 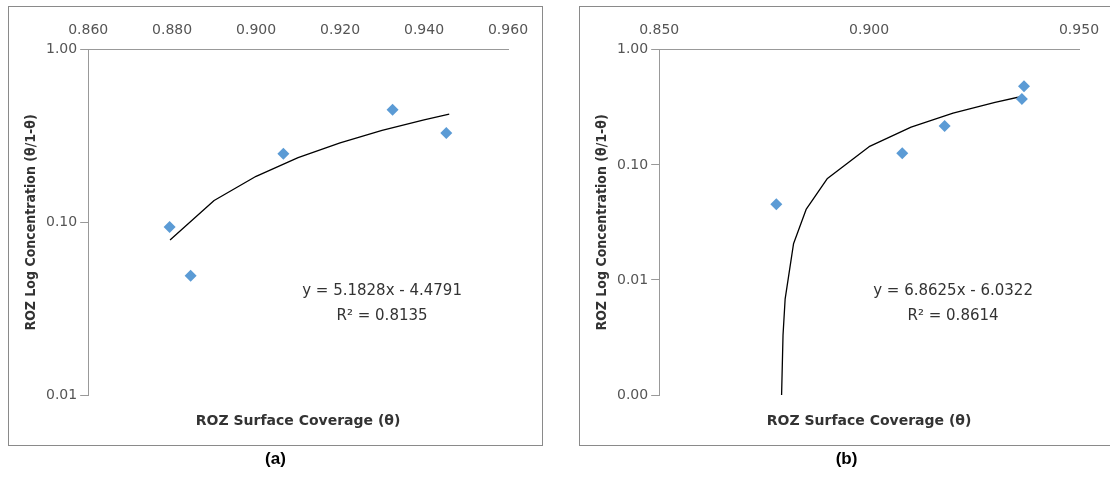 What do you see at coordinates (382, 290) in the screenshot?
I see `annotation: y = 5.1828x - 4.4791` at bounding box center [382, 290].